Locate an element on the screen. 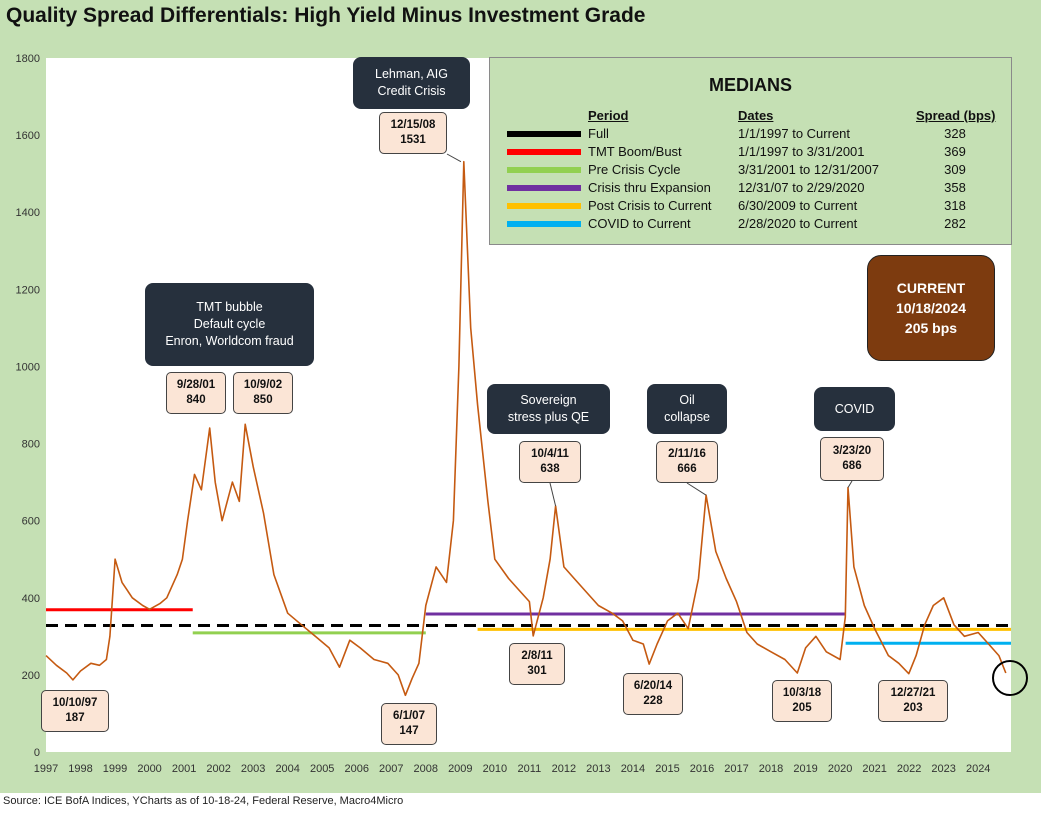 This screenshot has height=819, width=1041. data-label-date: 2/8/11 is located at coordinates (537, 656).